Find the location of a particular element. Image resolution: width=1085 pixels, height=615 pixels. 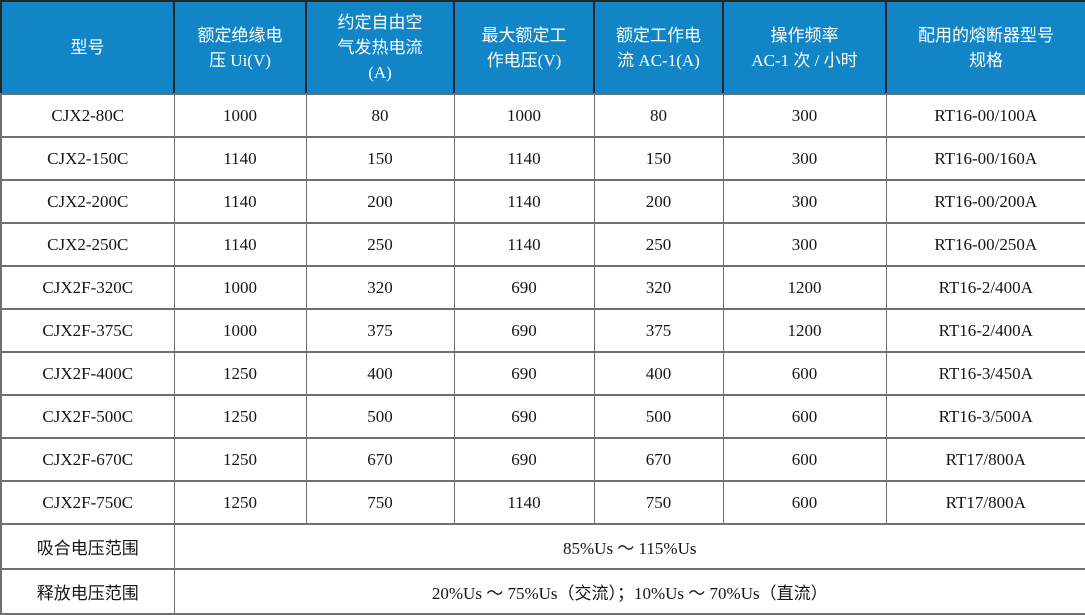

model-cell: CJX2-250C is located at coordinates (87, 244).